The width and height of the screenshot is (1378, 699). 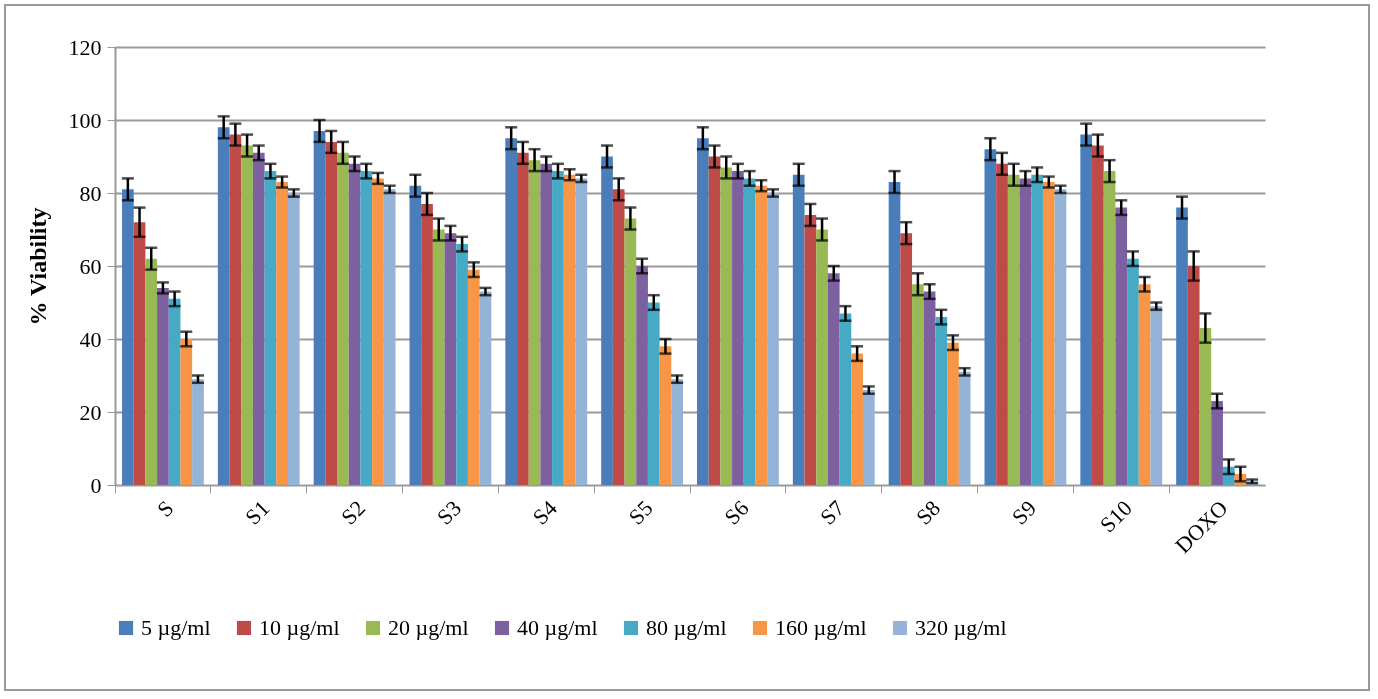 I want to click on legend-label: 160 µg/ml, so click(x=821, y=627).